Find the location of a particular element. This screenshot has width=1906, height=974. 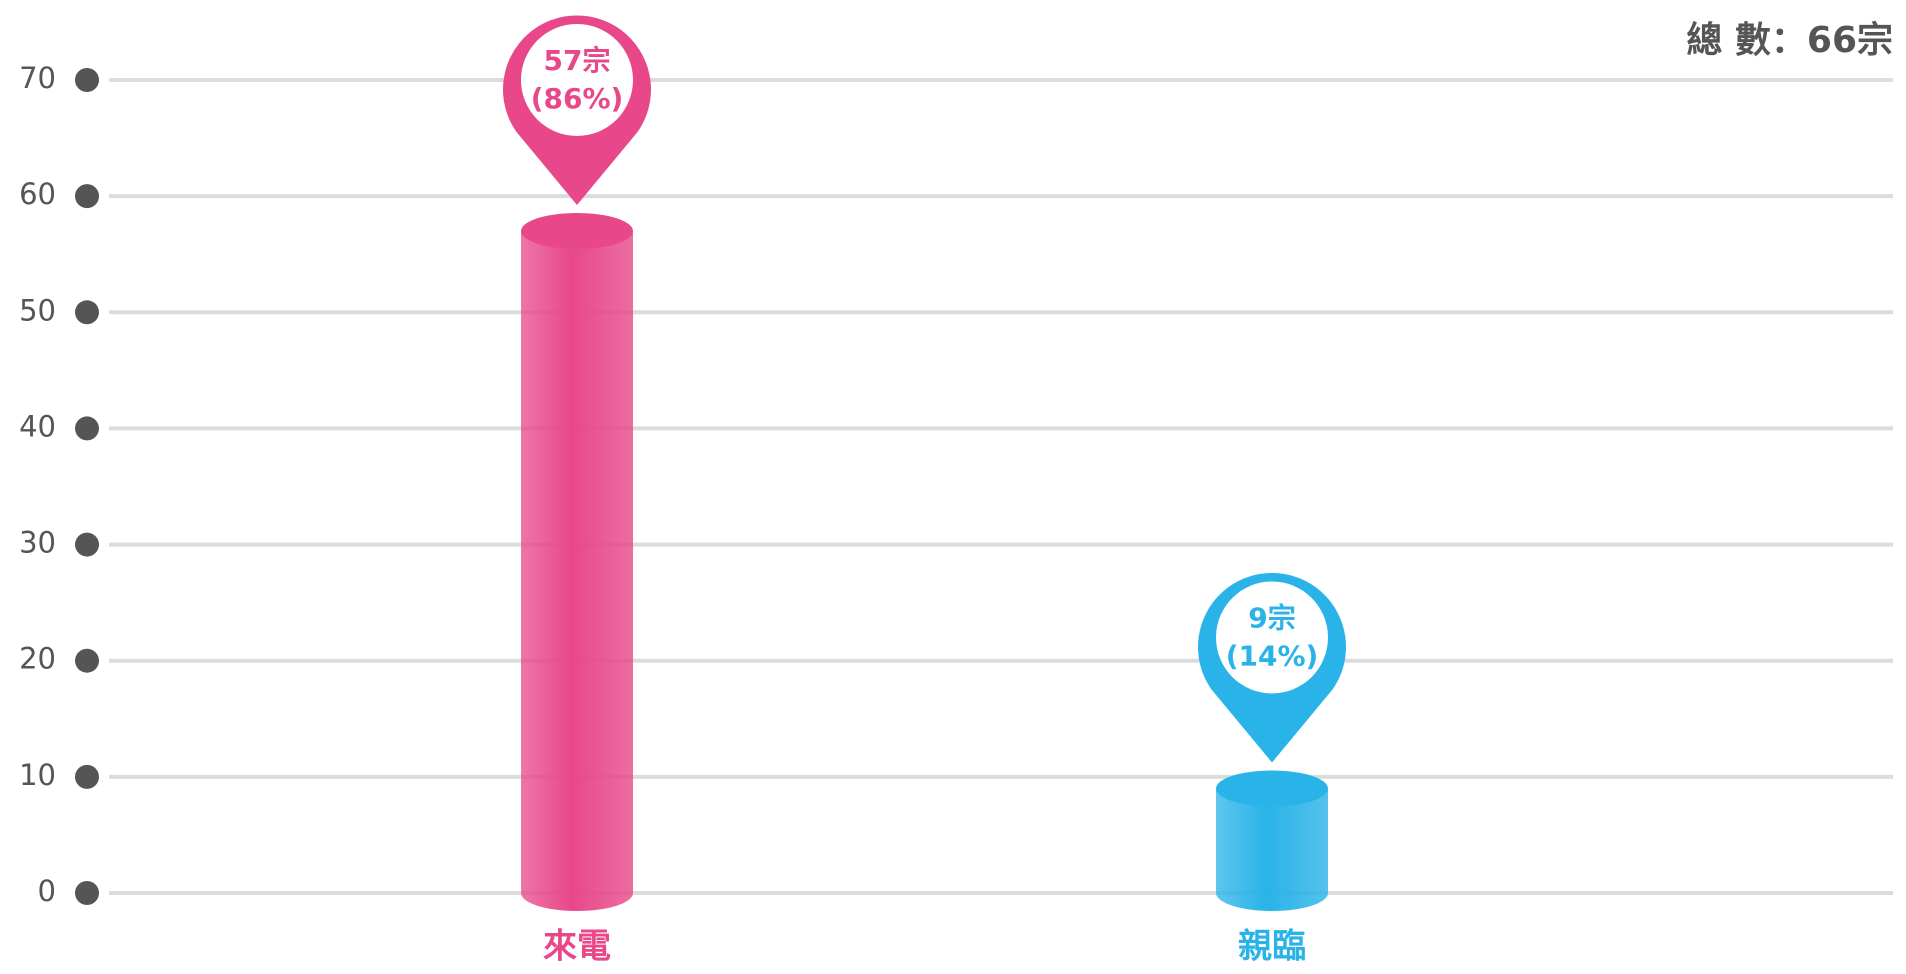

y-tick-label: 60 is located at coordinates (37, 194).